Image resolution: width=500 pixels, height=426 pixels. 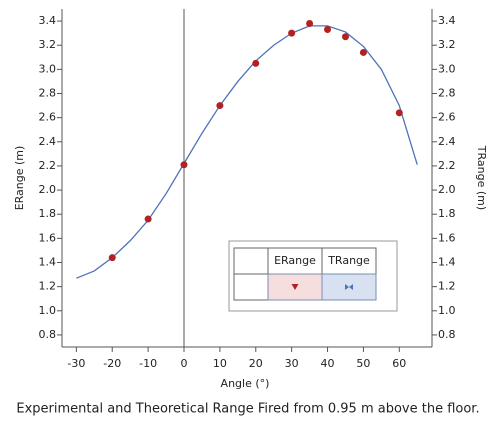 What do you see at coordinates (295, 260) in the screenshot?
I see `legend-label: ERange` at bounding box center [295, 260].